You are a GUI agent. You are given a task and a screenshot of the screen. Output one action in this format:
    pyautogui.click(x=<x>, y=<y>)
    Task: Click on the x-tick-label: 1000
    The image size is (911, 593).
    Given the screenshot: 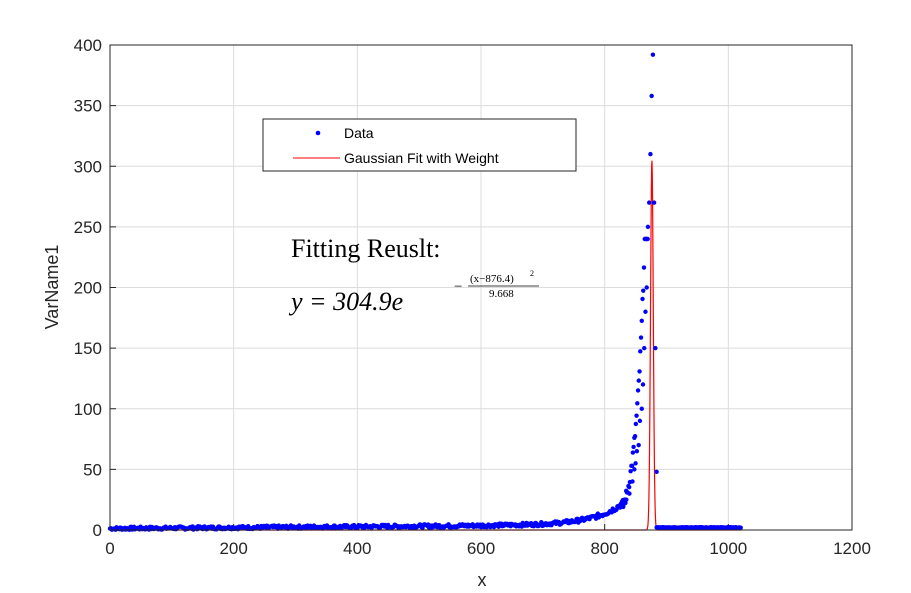 What is the action you would take?
    pyautogui.click(x=728, y=548)
    